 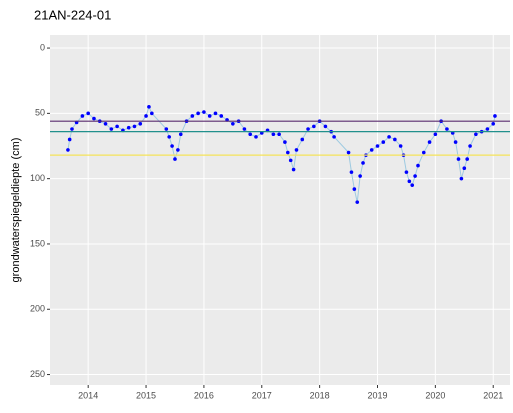 What do you see at coordinates (37, 178) in the screenshot?
I see `y-tick-label: 100` at bounding box center [37, 178].